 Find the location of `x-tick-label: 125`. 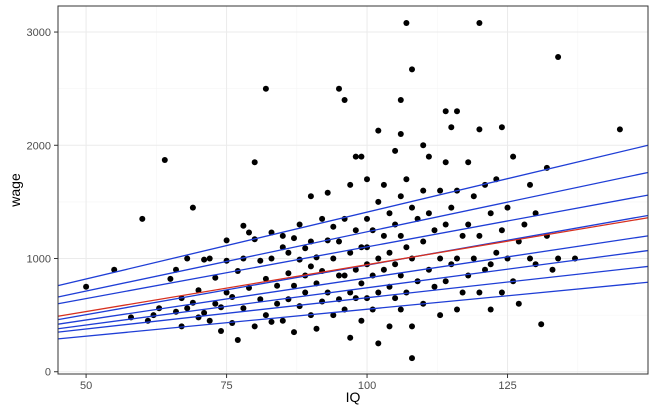

x-tick-label: 125 is located at coordinates (507, 386).